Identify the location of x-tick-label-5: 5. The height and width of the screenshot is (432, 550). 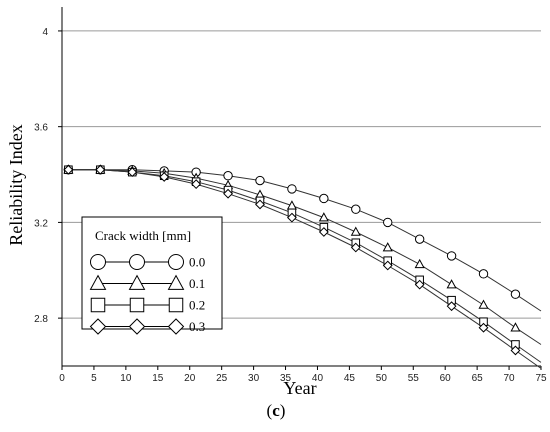
(94, 378).